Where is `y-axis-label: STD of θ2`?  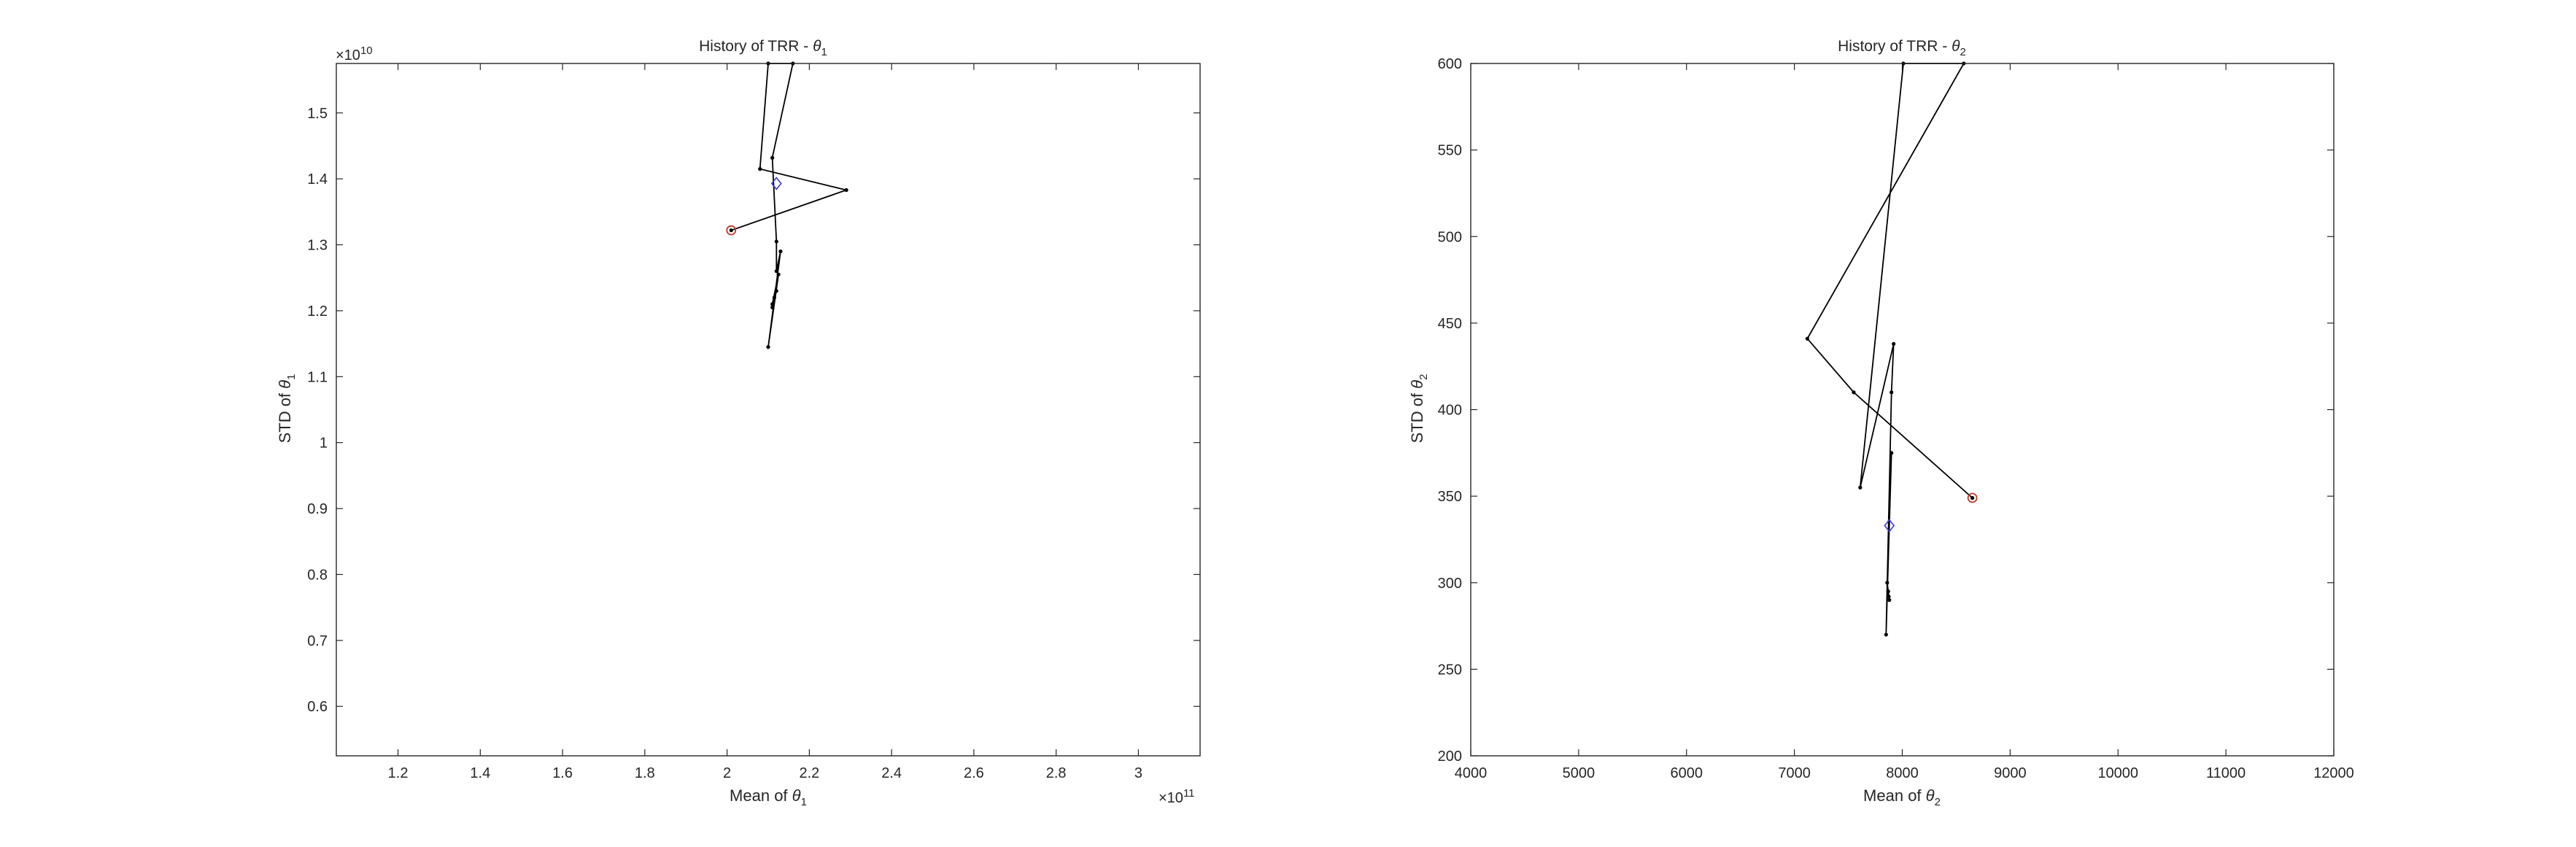 y-axis-label: STD of θ2 is located at coordinates (1419, 409).